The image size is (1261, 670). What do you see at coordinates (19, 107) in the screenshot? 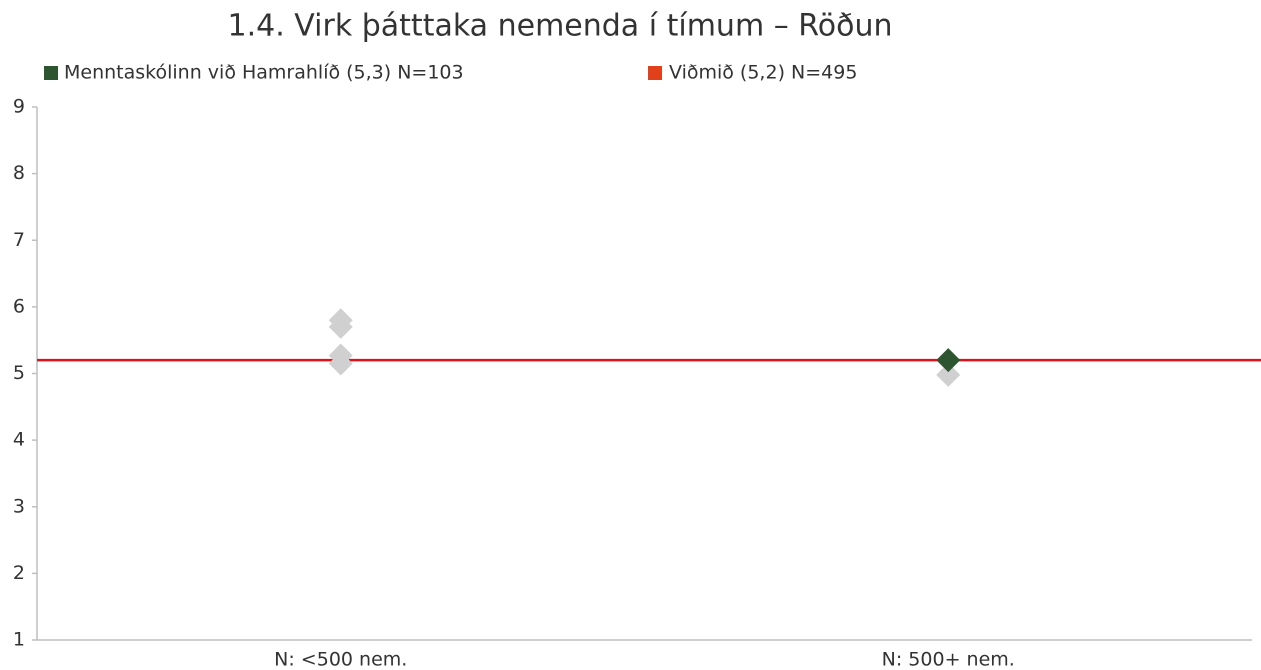
I see `y-tick-label: 9` at bounding box center [19, 107].